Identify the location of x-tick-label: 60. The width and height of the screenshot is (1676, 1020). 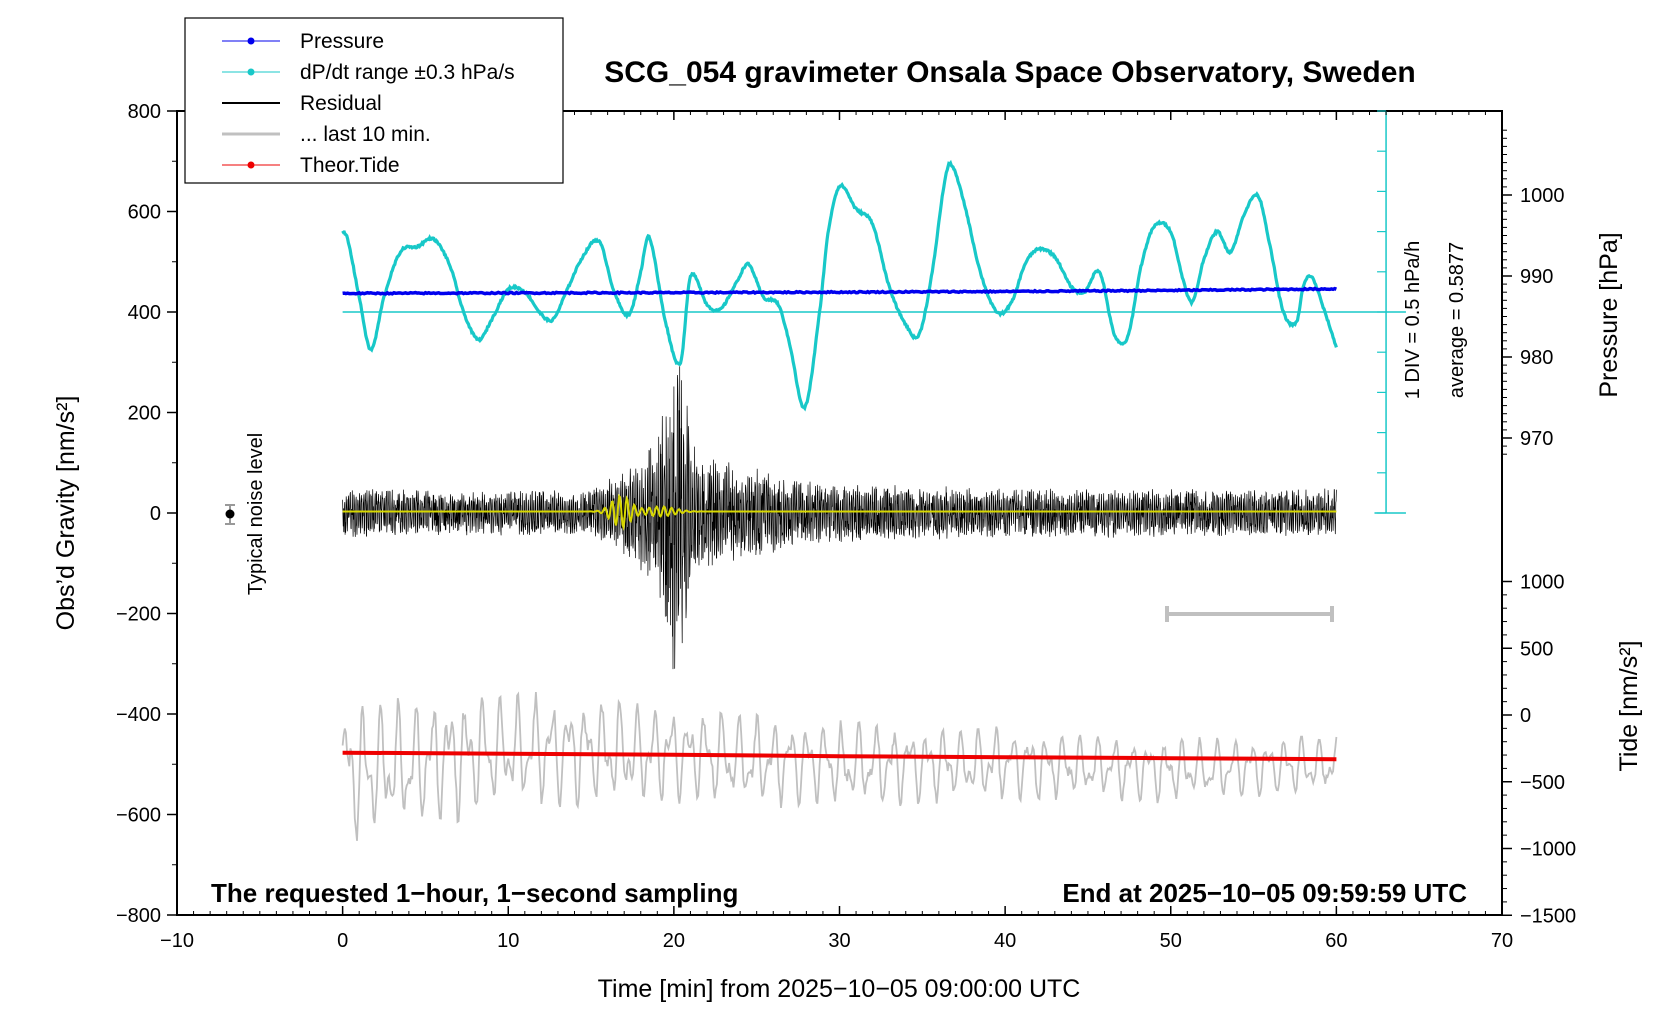
(1336, 941).